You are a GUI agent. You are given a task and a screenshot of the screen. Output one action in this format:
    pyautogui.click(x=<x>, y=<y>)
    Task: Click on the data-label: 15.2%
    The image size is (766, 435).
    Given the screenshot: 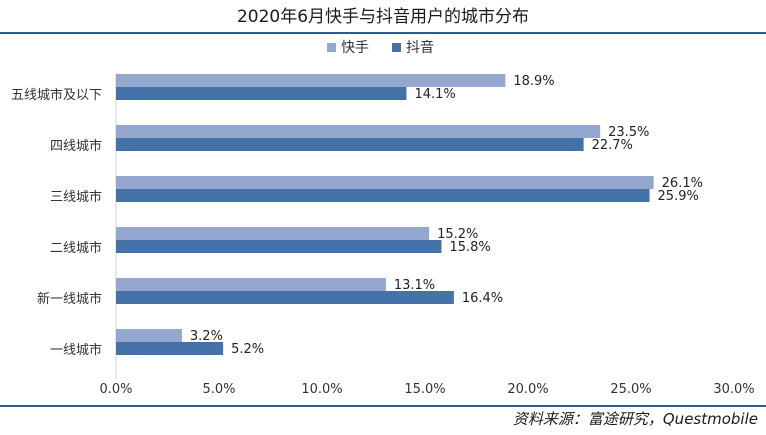 What is the action you would take?
    pyautogui.click(x=457, y=234)
    